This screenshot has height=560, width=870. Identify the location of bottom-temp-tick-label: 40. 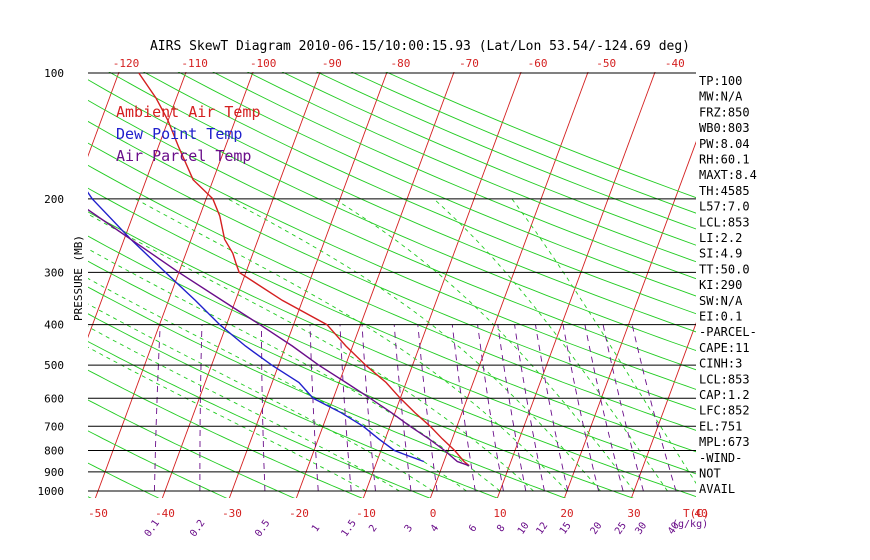
(700, 513).